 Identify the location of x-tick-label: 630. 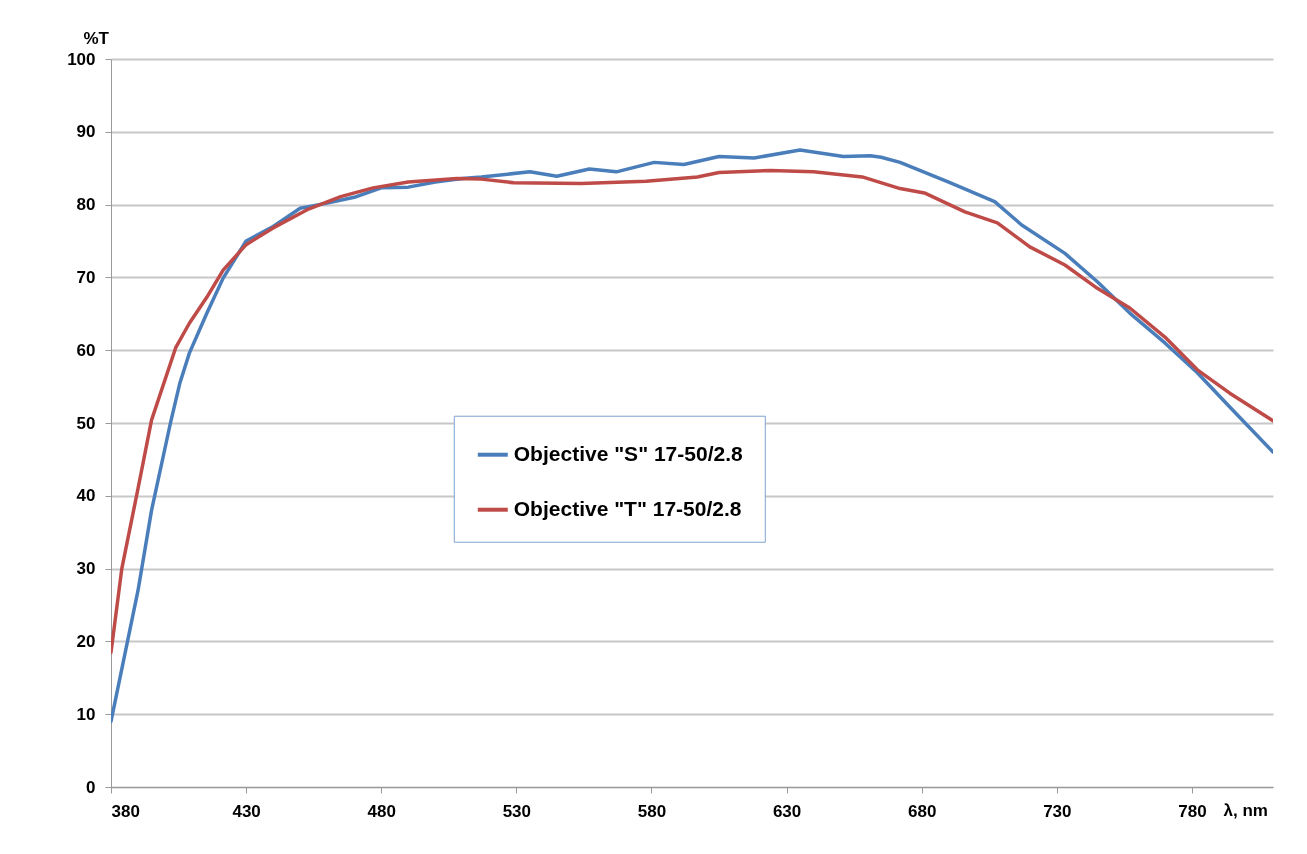
(787, 811).